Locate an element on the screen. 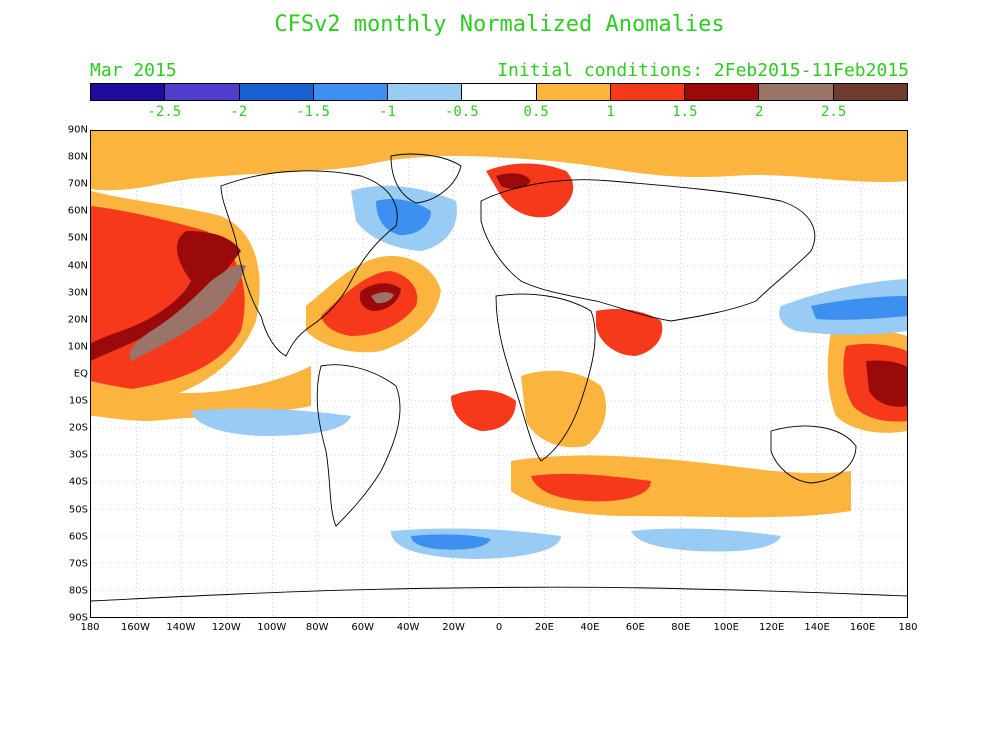  map-title: CFSv2 monthly Normalized Anomalies is located at coordinates (499, 24).